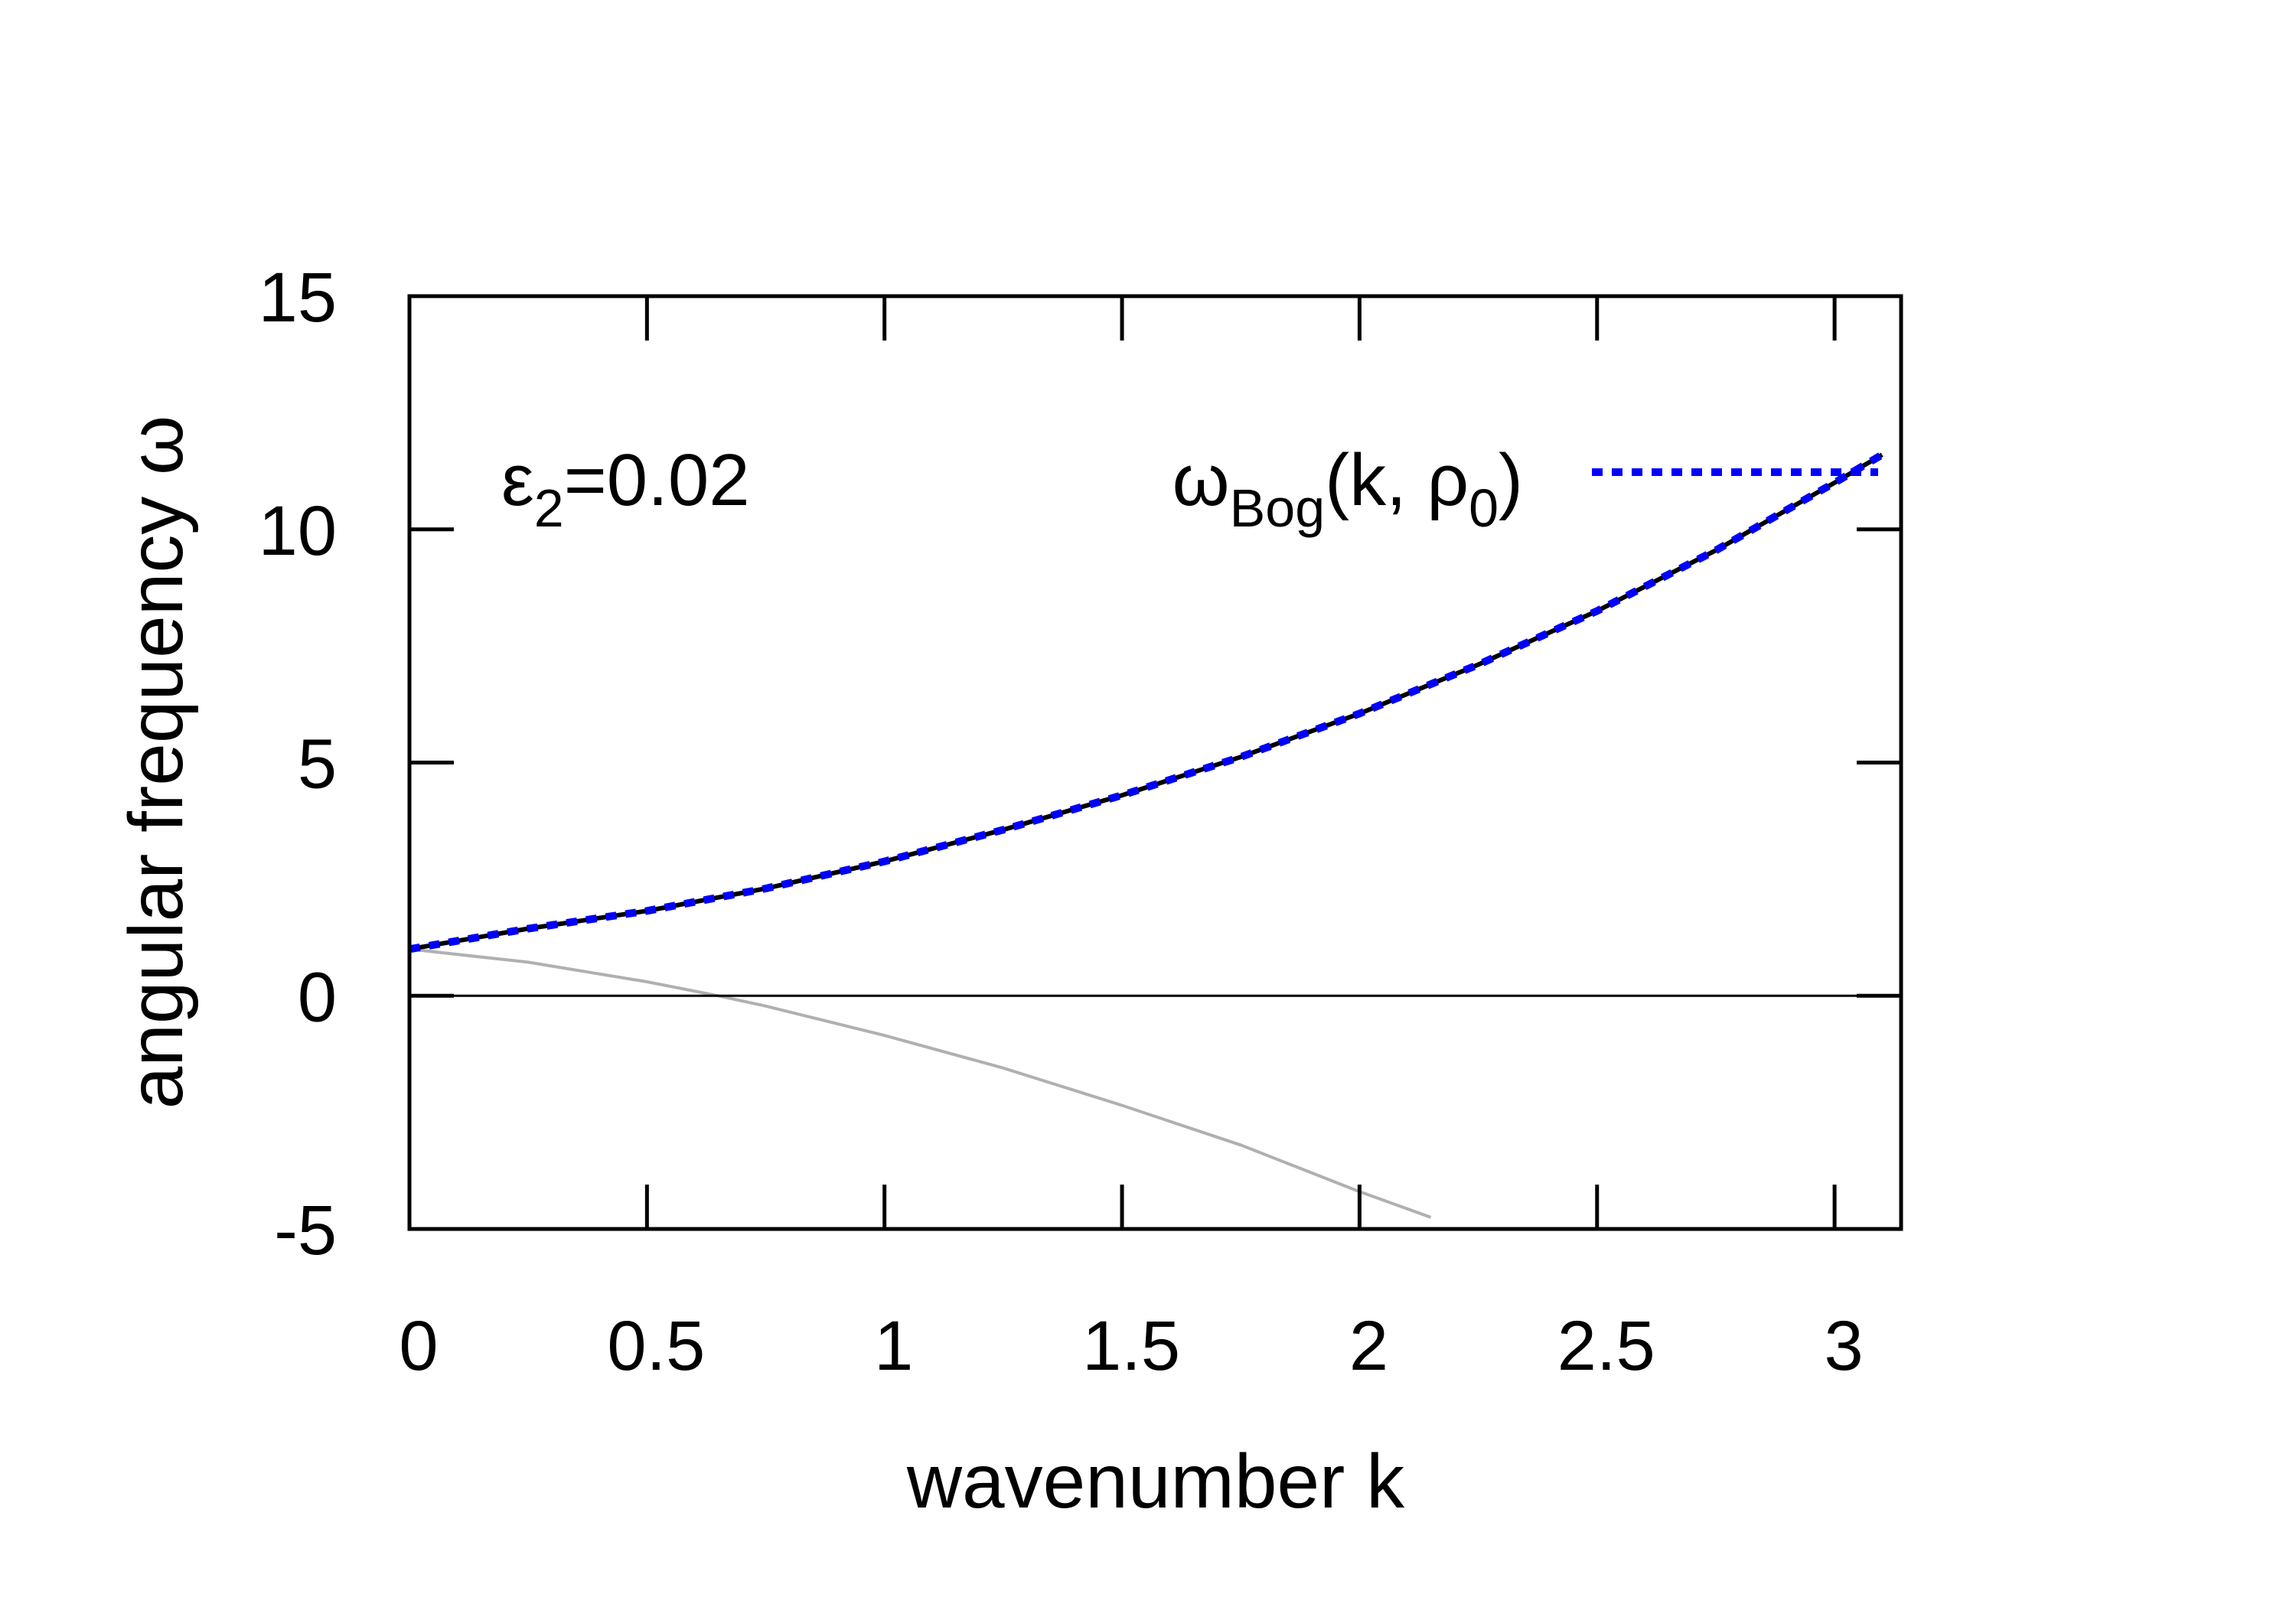 This screenshot has width=2296, height=1607. Describe the element at coordinates (517, 480) in the screenshot. I see `annotation-base: ε` at that location.